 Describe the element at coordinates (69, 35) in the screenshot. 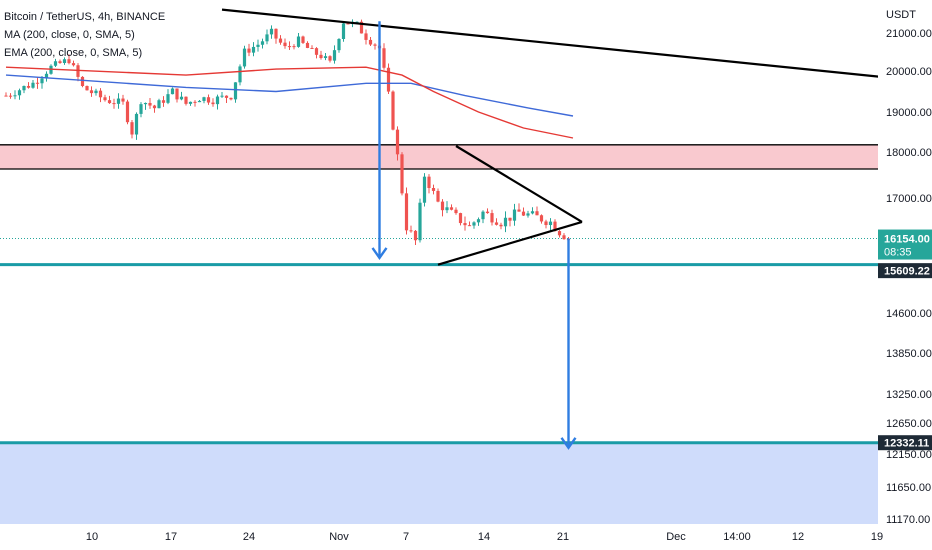

I see `ma-indicator-label: MA (200, close, 0, SMA, 5)` at that location.